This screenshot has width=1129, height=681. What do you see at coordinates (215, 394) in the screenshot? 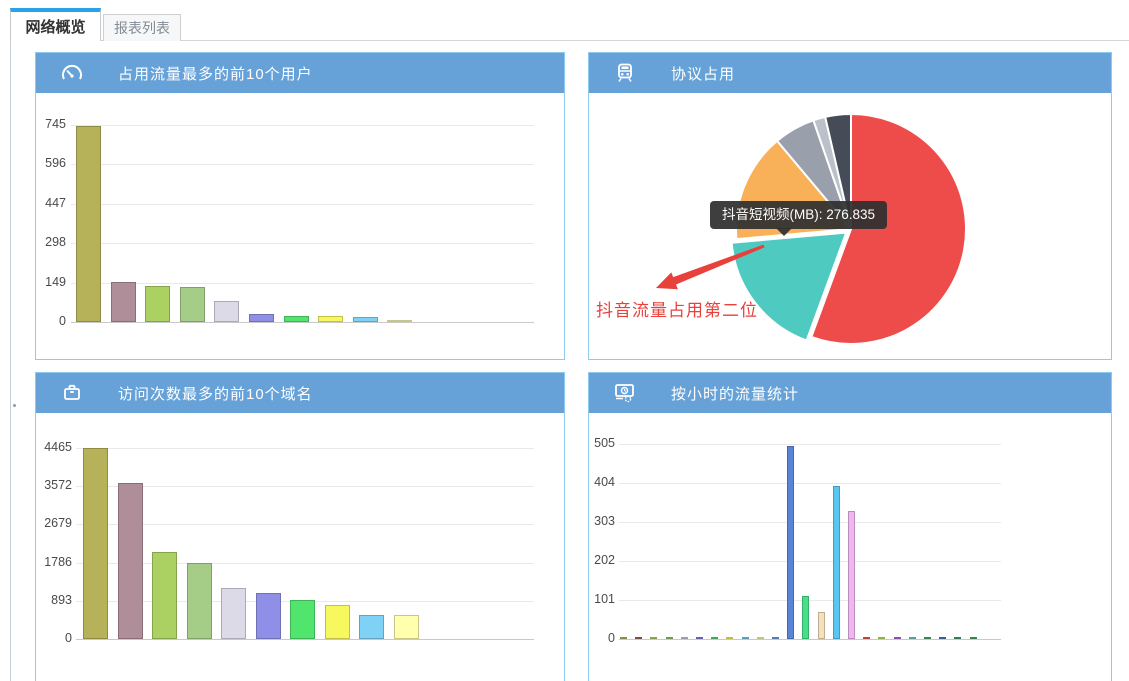
I see `panel-top-domains-title: 访问次数最多的前10个域名` at bounding box center [215, 394].